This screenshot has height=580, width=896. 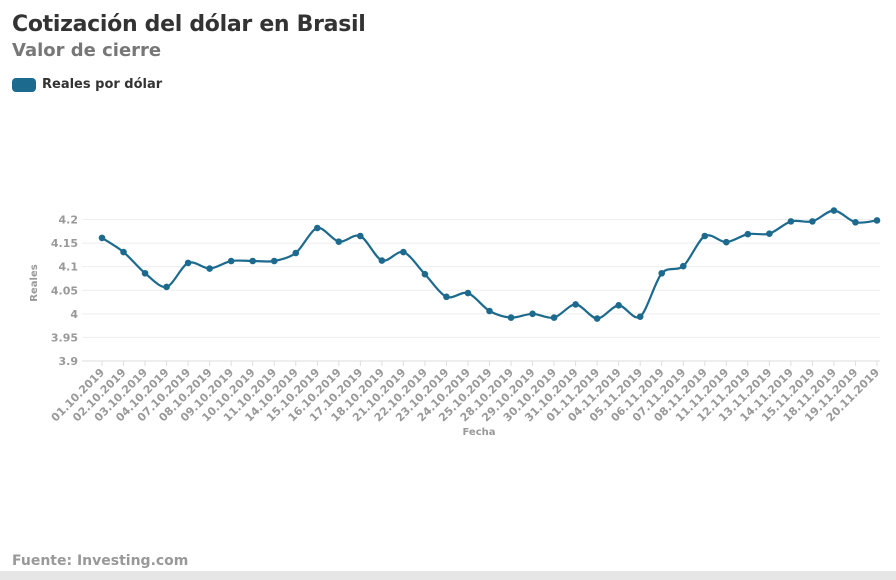 I want to click on y-tick-label: 4.05, so click(x=64, y=290).